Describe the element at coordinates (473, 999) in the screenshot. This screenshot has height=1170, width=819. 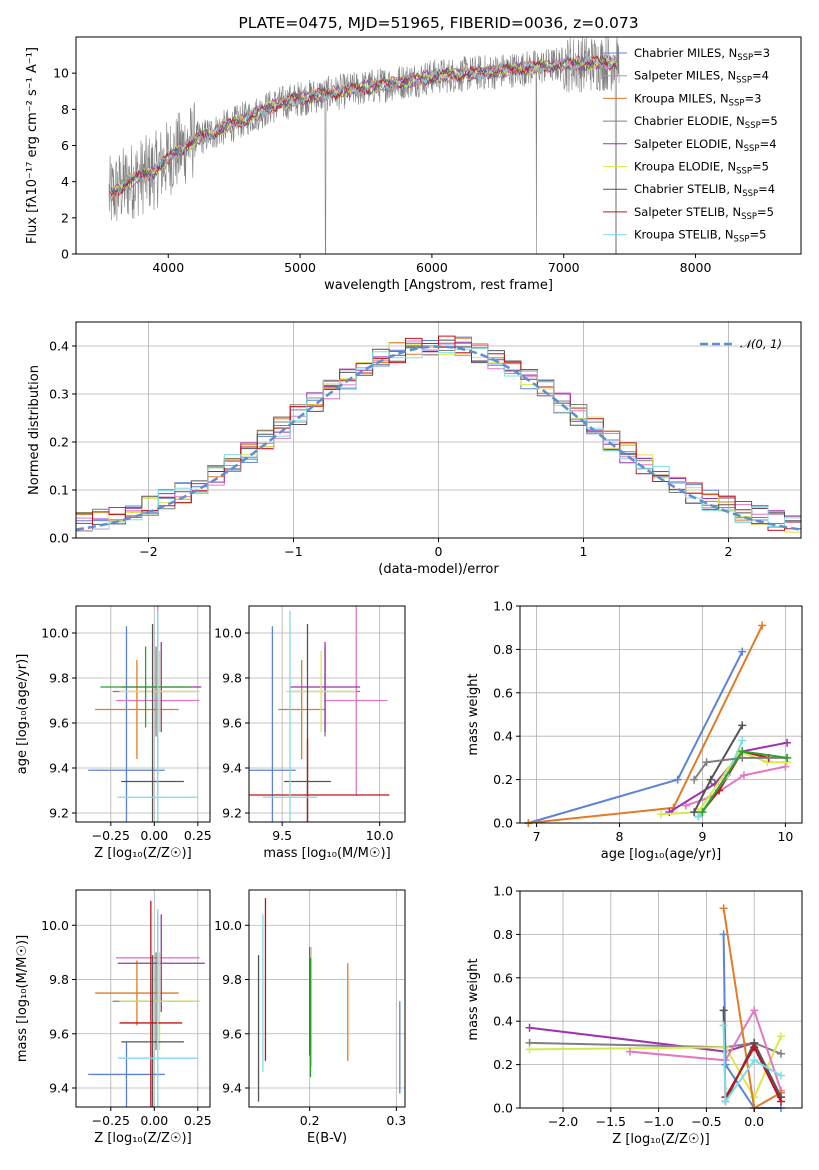
I see `mass-weight-vs-Z-ylabel: mass weight` at that location.